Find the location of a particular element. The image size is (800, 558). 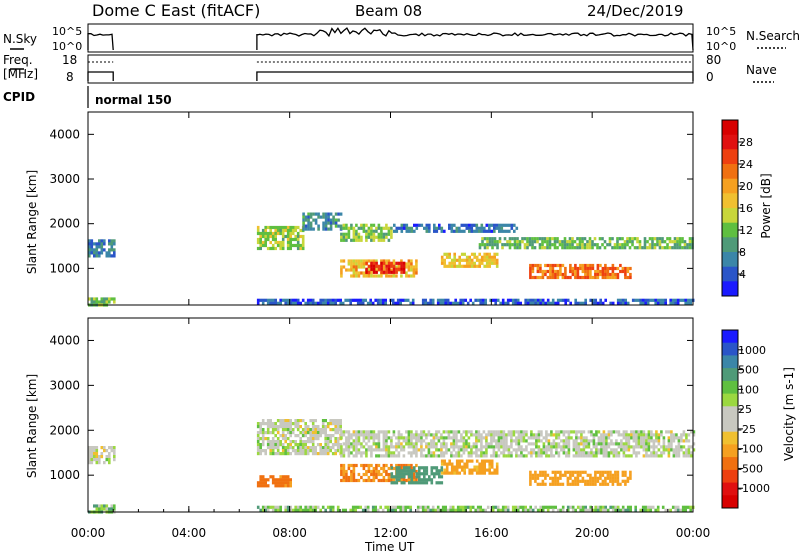

time-axis-label: Time UT is located at coordinates (389, 547).